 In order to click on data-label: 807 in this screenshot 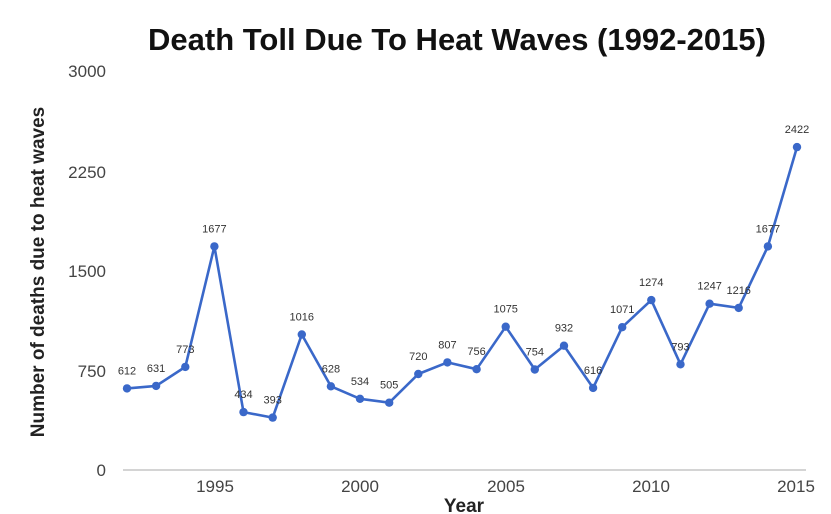, I will do `click(447, 345)`.